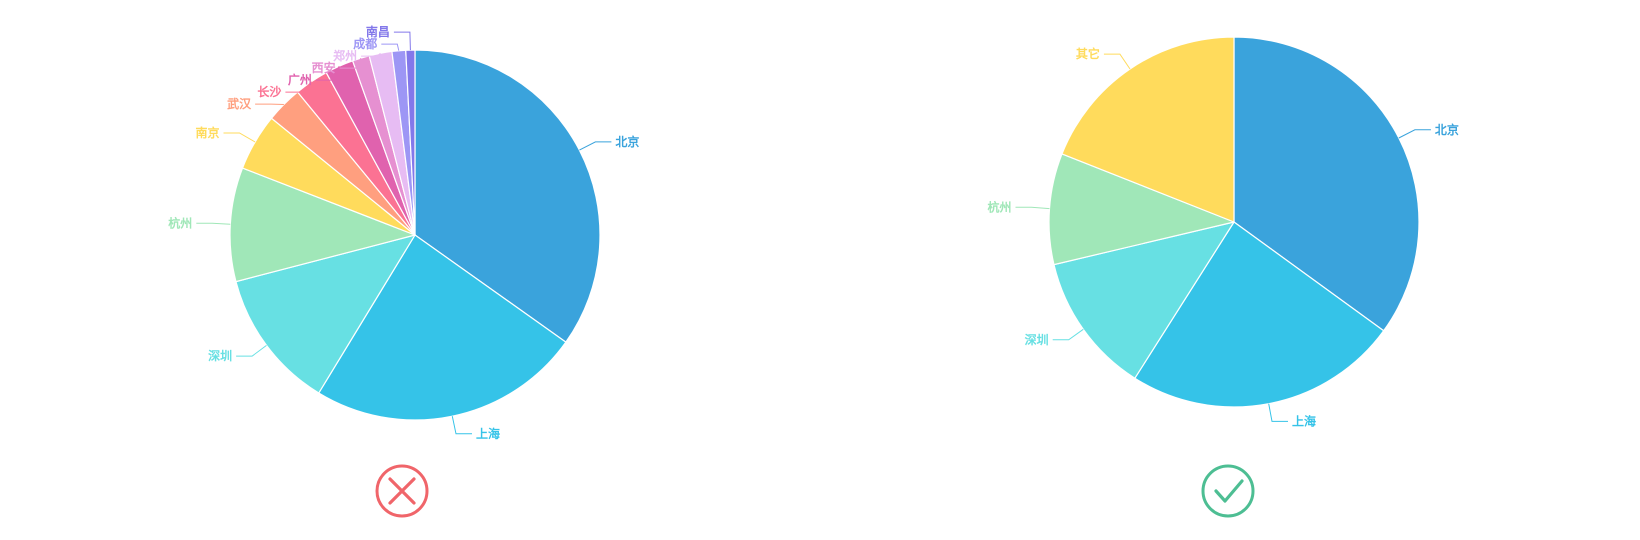 The image size is (1640, 540). What do you see at coordinates (345, 55) in the screenshot?
I see `slice-label: 郑州` at bounding box center [345, 55].